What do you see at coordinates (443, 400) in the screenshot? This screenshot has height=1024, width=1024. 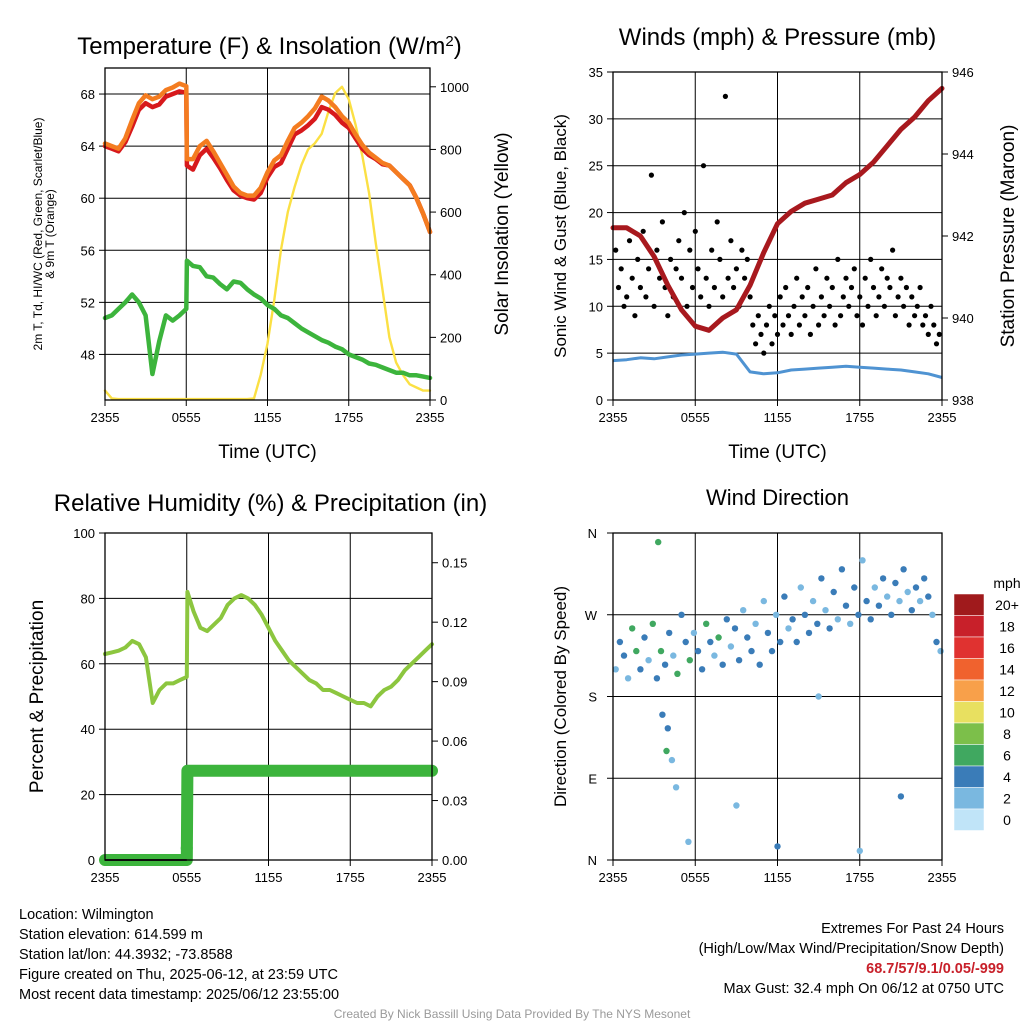 I see `panel1-right-tick-label: 0` at bounding box center [443, 400].